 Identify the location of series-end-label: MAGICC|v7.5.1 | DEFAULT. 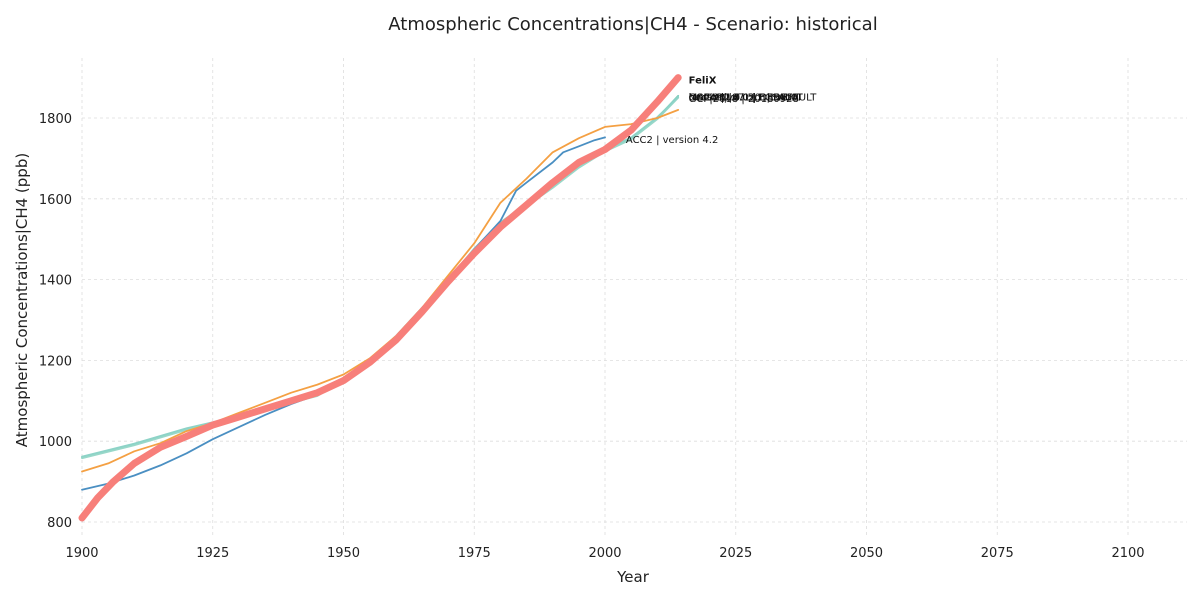
(753, 98).